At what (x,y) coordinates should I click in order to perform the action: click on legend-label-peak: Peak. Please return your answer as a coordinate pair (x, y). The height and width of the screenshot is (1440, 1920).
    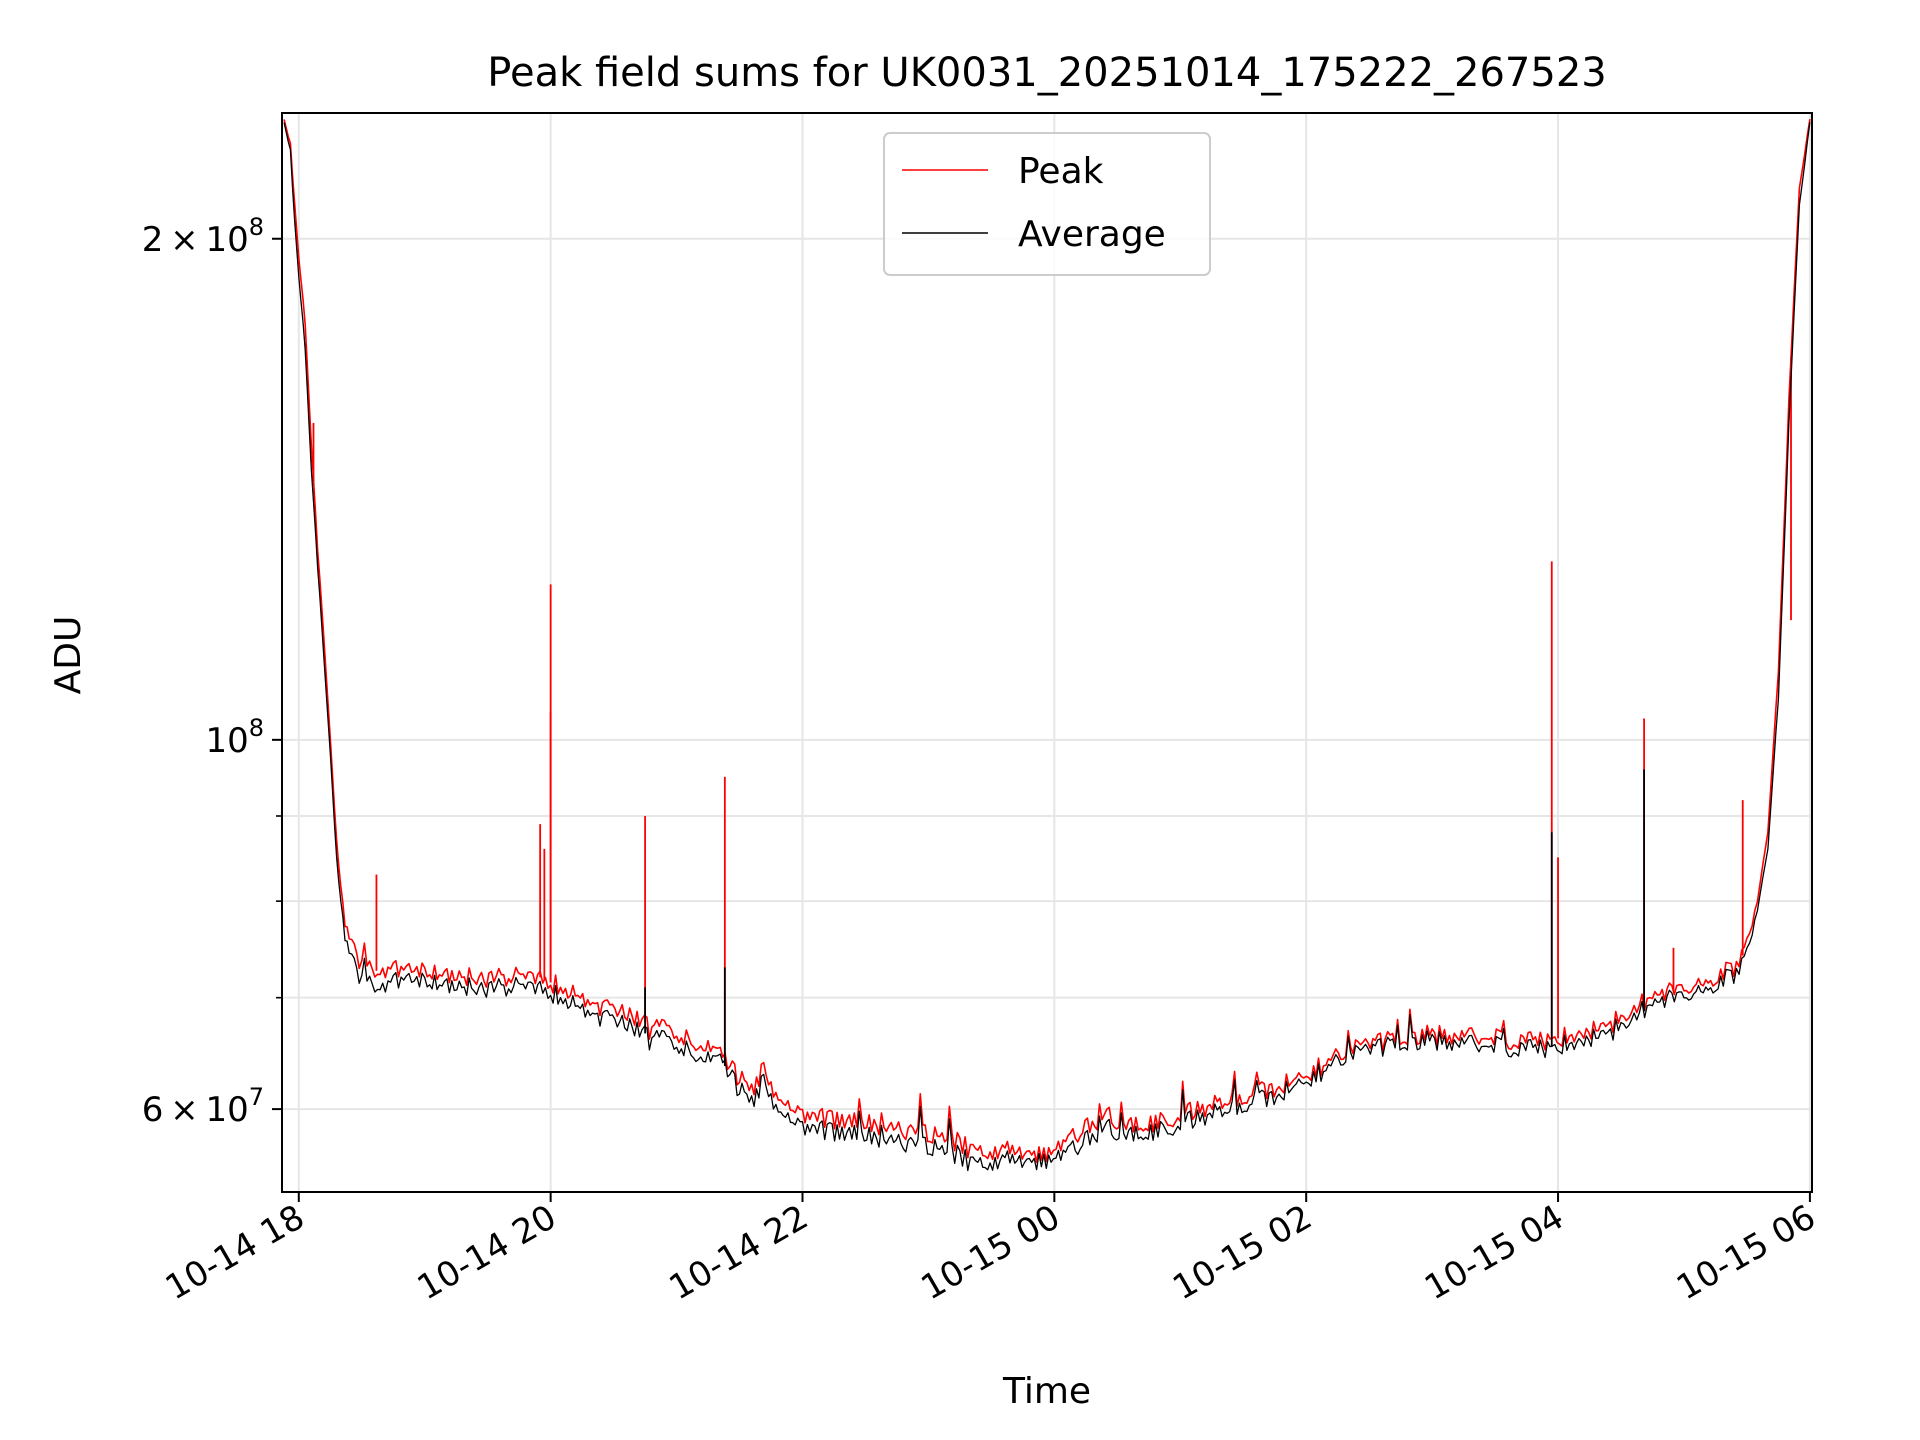
    Looking at the image, I should click on (1061, 171).